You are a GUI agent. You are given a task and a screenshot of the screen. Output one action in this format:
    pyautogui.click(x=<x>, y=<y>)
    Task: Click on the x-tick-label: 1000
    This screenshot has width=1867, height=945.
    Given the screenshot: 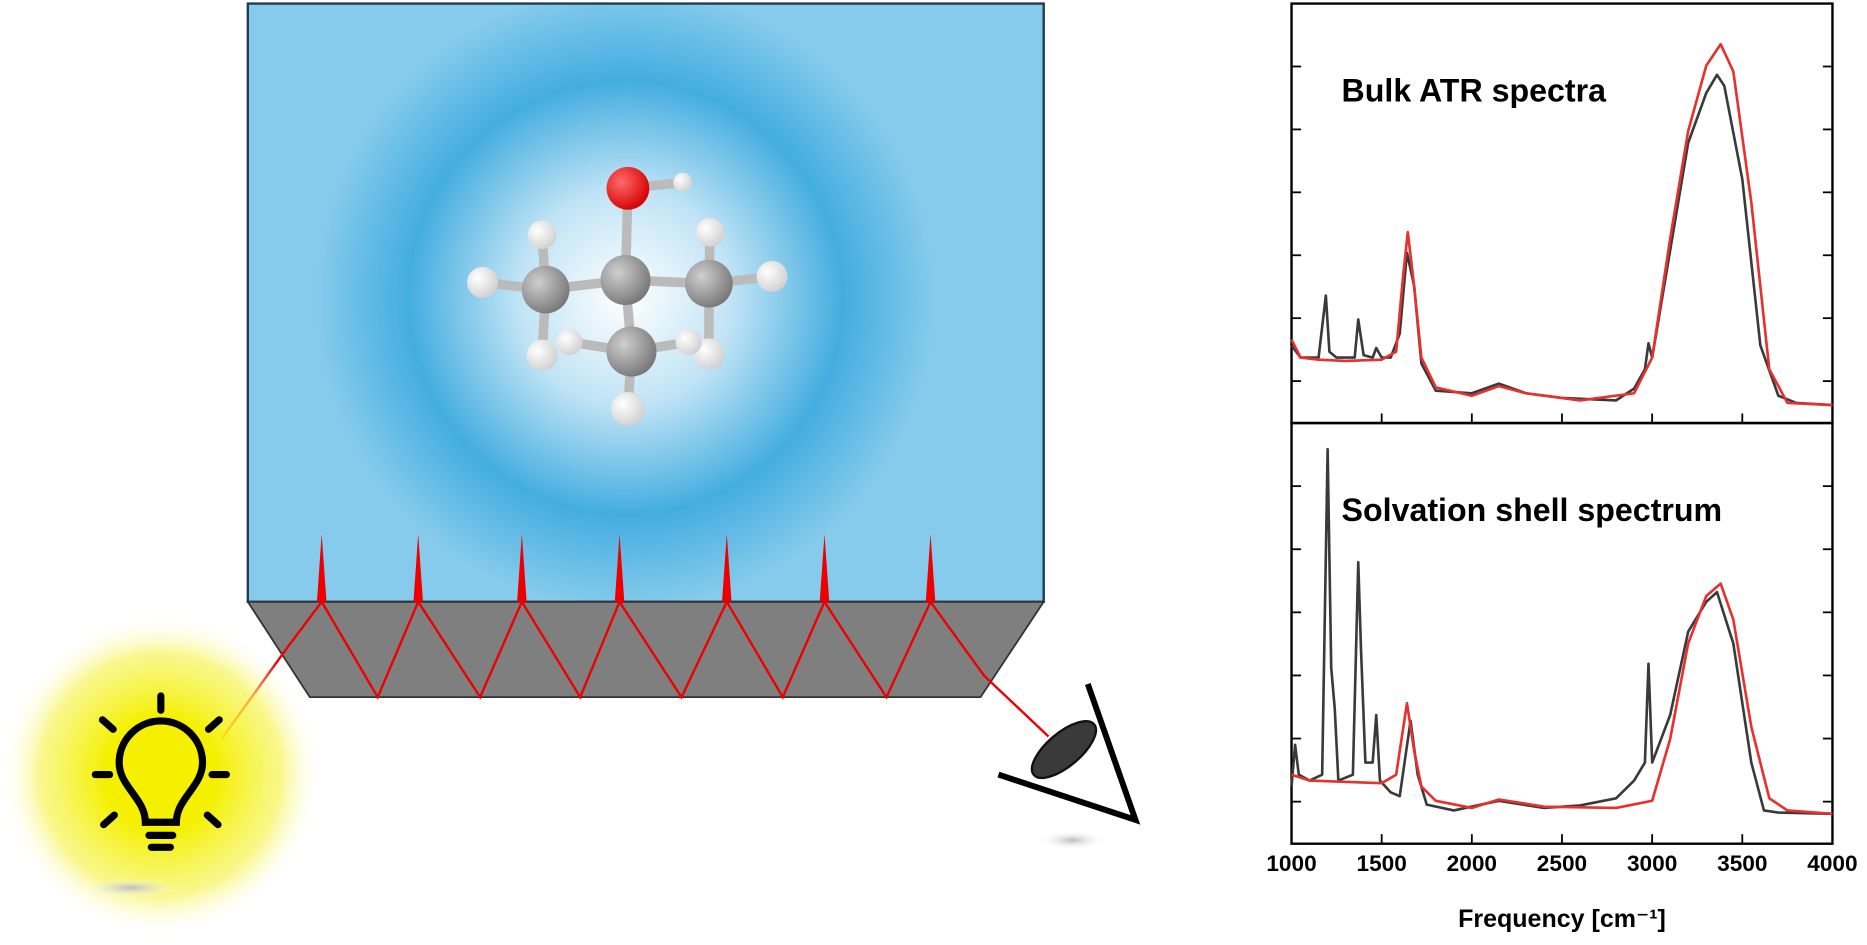 What is the action you would take?
    pyautogui.click(x=1291, y=863)
    